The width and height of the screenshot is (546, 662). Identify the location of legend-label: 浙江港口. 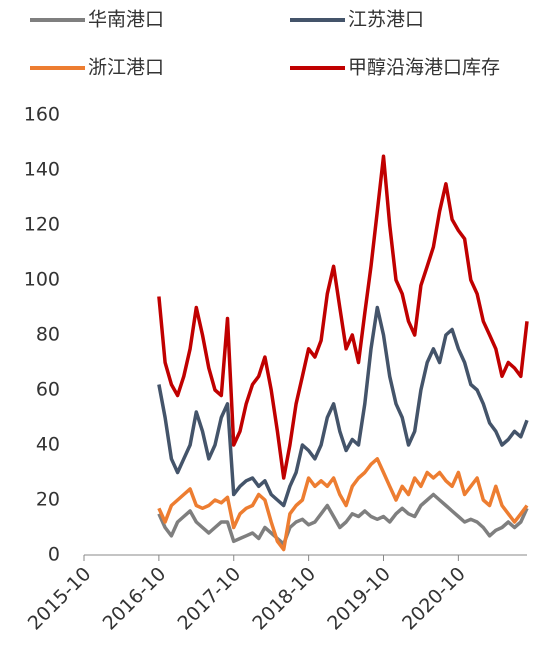
(126, 68).